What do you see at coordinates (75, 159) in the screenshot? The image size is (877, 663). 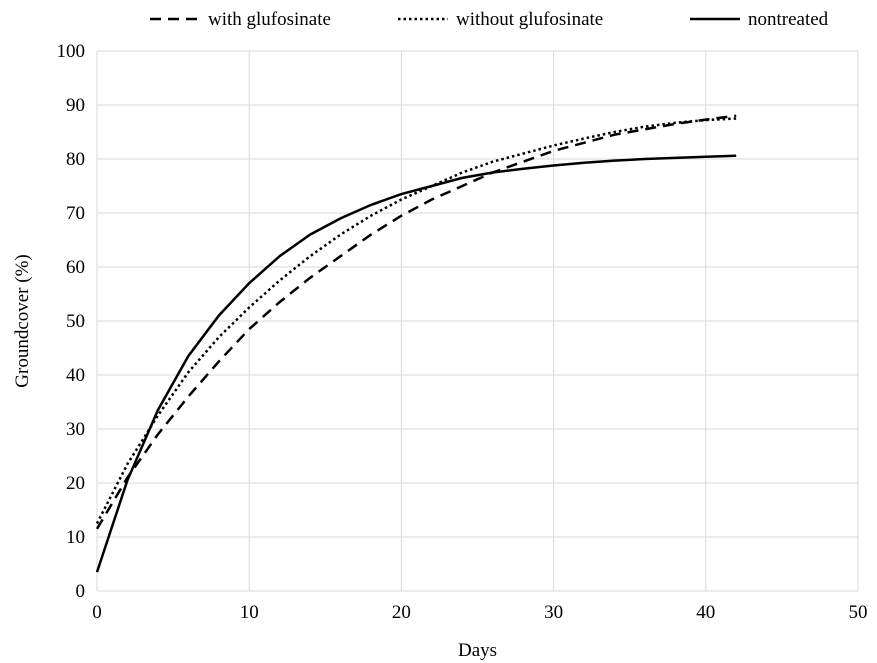 I see `y-tick-label: 80` at bounding box center [75, 159].